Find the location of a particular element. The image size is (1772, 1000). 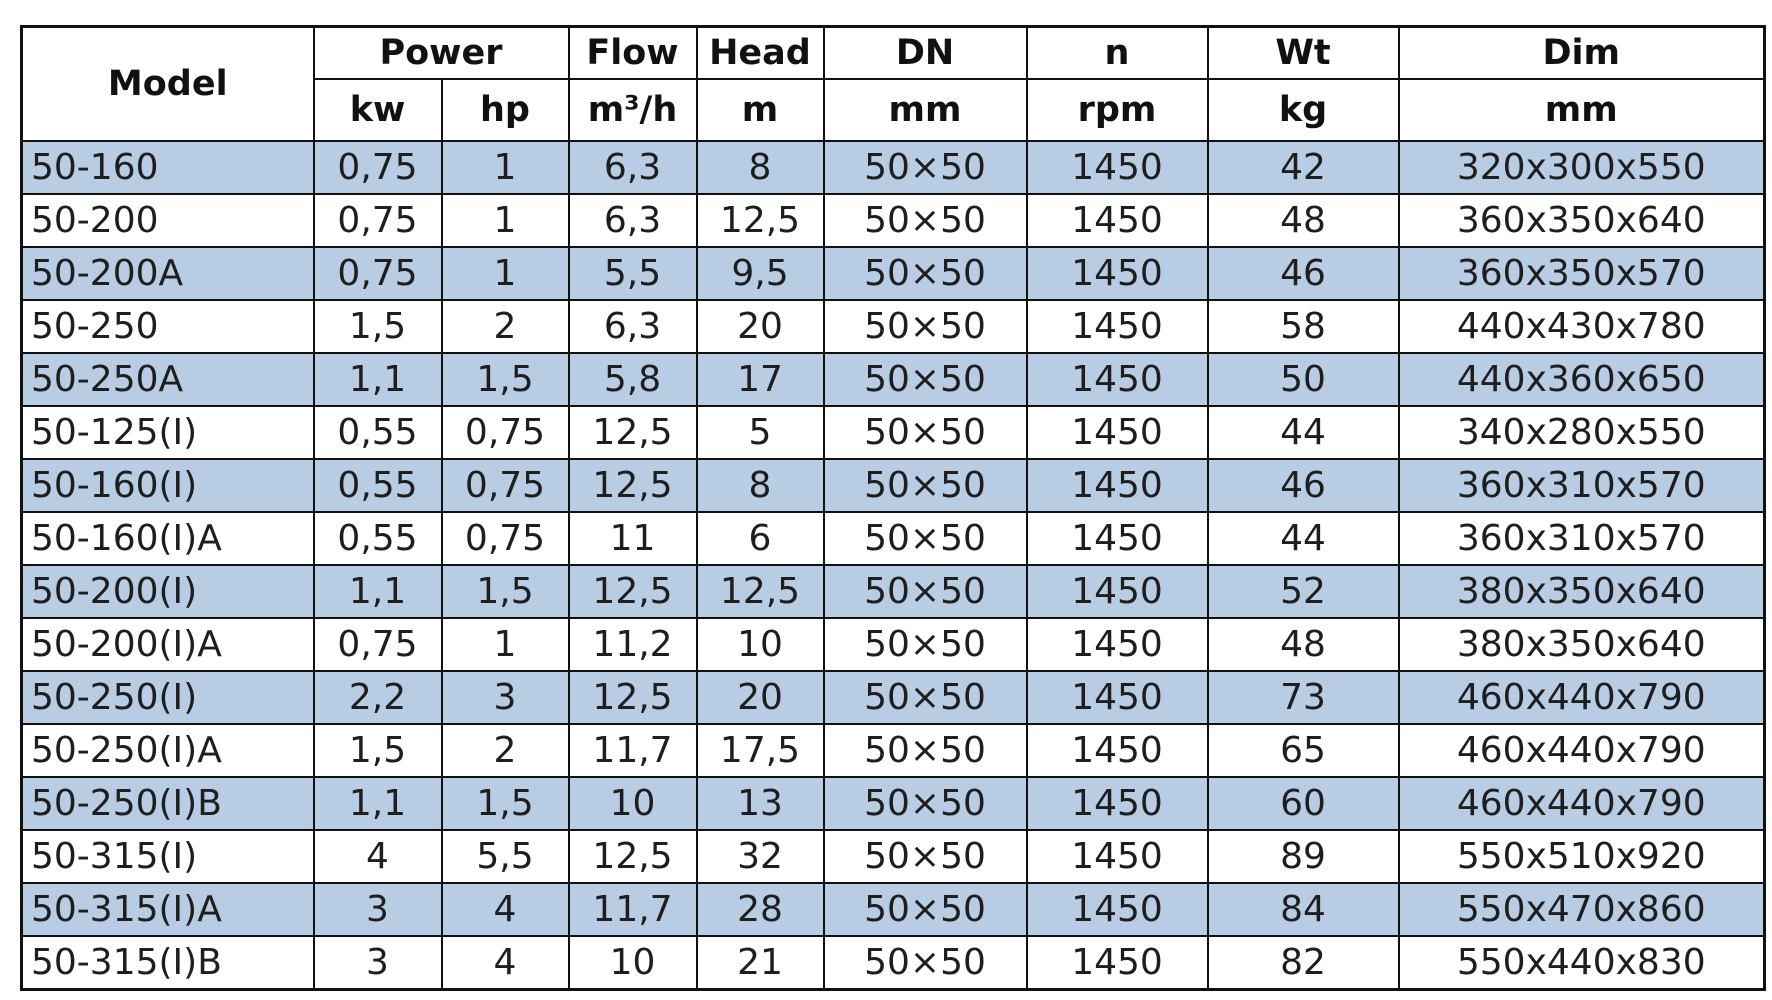

table-row: 50-160 0,75 1 6,3 8 50×50 1450 42 320x300x550 is located at coordinates (893, 167).